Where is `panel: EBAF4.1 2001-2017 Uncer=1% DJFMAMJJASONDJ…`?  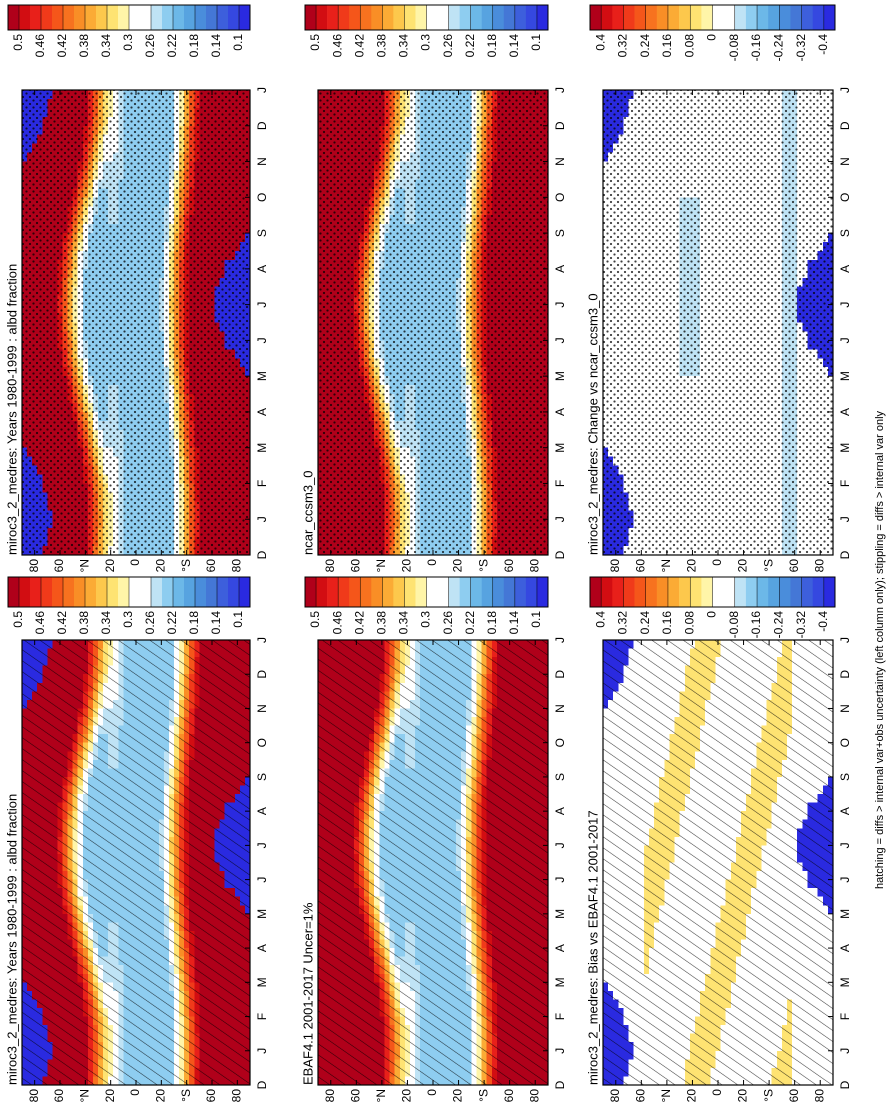 panel: EBAF4.1 2001-2017 Uncer=1% DJFMAMJJASONDJ… is located at coordinates (433, 839).